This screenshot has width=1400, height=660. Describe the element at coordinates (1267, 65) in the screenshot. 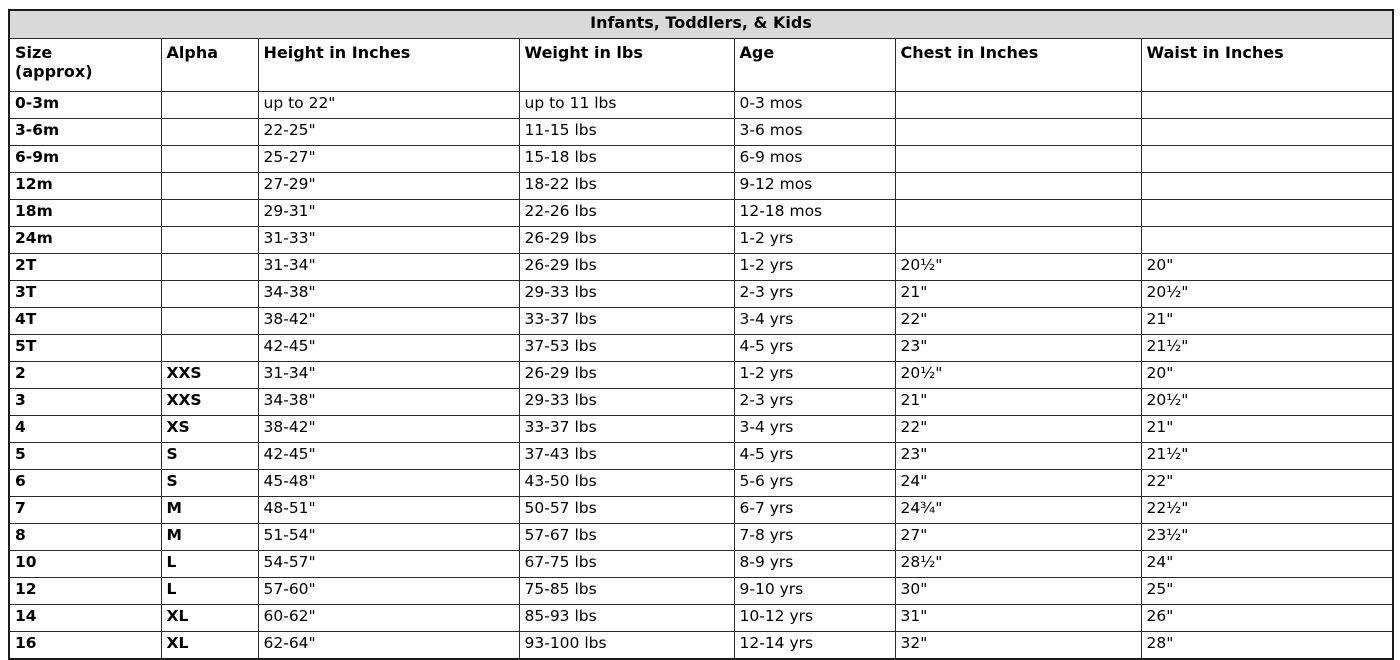

I see `column-header-waist: Waist in Inches` at that location.